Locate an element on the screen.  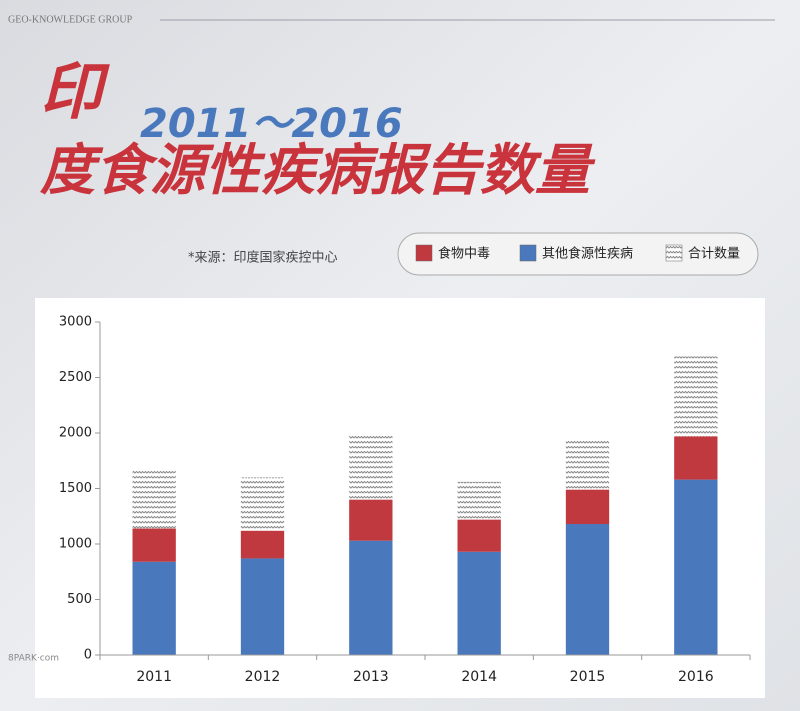
title-second: 度食源性疾病报告数量 is located at coordinates (317, 170).